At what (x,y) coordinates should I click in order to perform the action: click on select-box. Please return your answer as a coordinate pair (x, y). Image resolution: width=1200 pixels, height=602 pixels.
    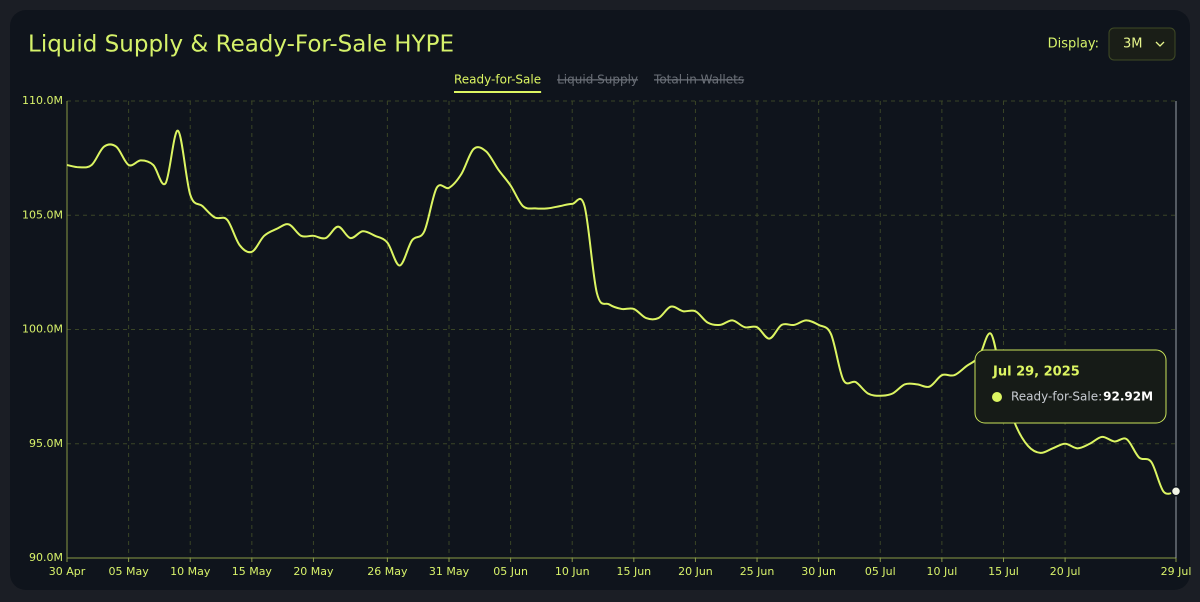
    Looking at the image, I should click on (1142, 44).